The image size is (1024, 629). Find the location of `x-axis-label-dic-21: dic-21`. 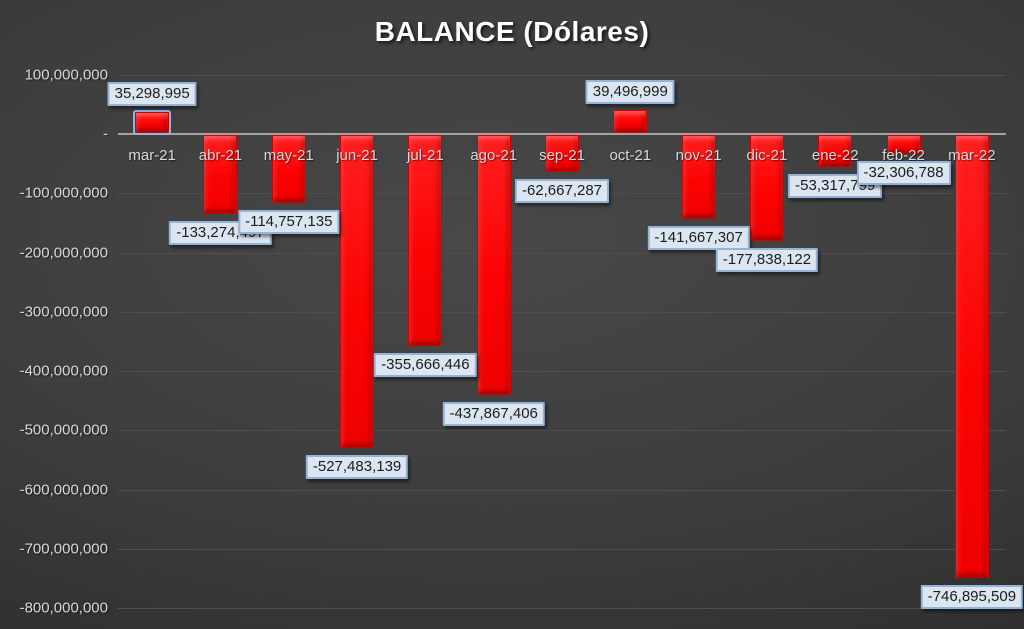

x-axis-label-dic-21: dic-21 is located at coordinates (767, 156).